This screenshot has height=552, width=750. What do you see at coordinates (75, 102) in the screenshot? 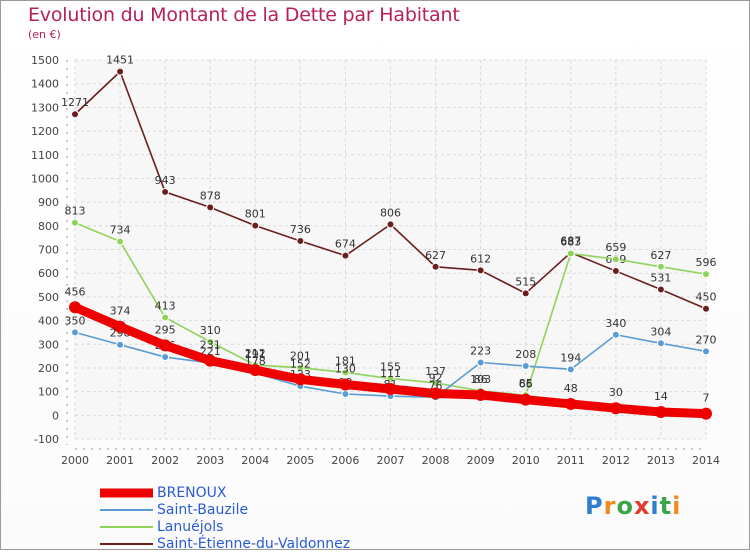
I see `data-label: 1271` at bounding box center [75, 102].